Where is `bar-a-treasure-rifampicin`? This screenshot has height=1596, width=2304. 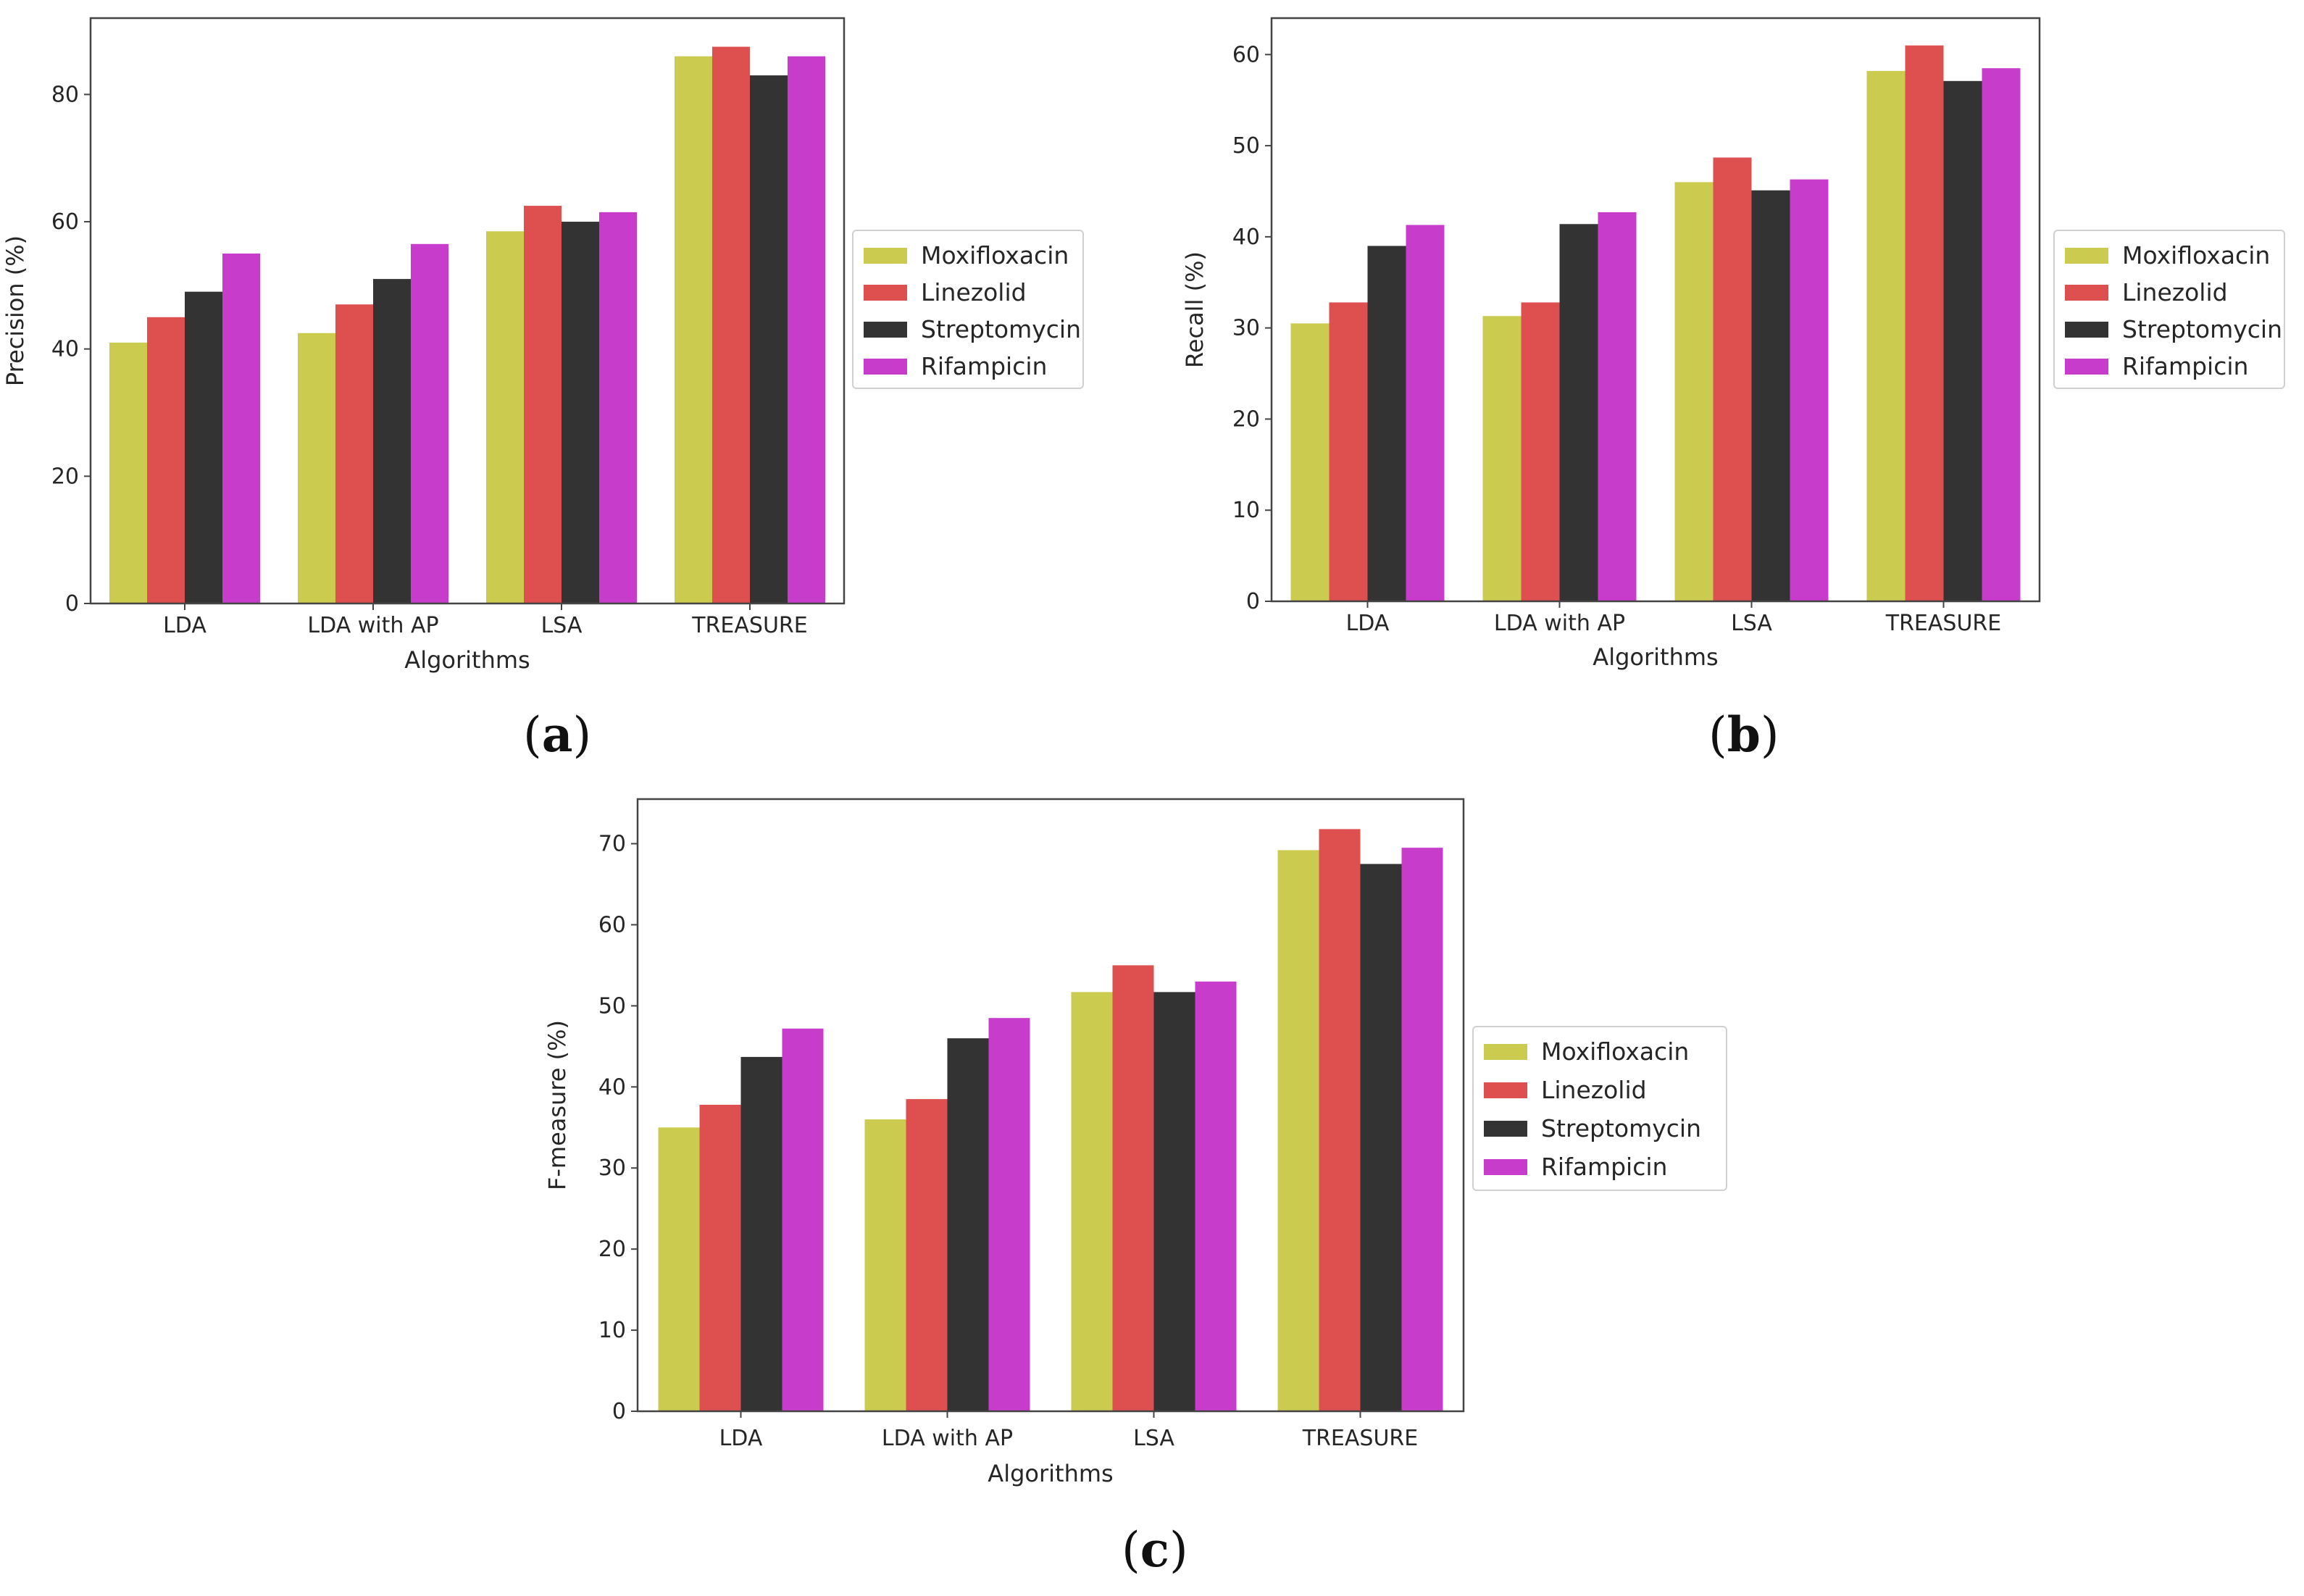 bar-a-treasure-rifampicin is located at coordinates (806, 329).